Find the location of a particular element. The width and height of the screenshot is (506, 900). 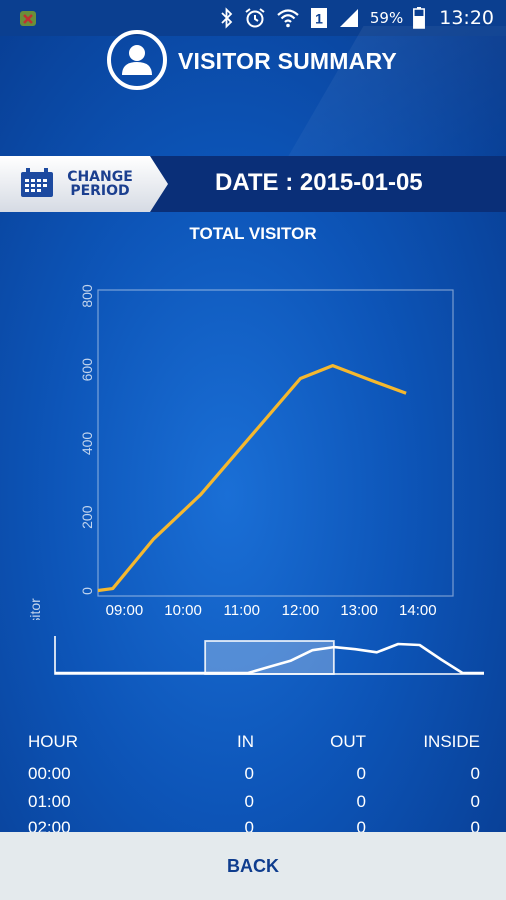

x-tick-label: 12:00 is located at coordinates (301, 610).